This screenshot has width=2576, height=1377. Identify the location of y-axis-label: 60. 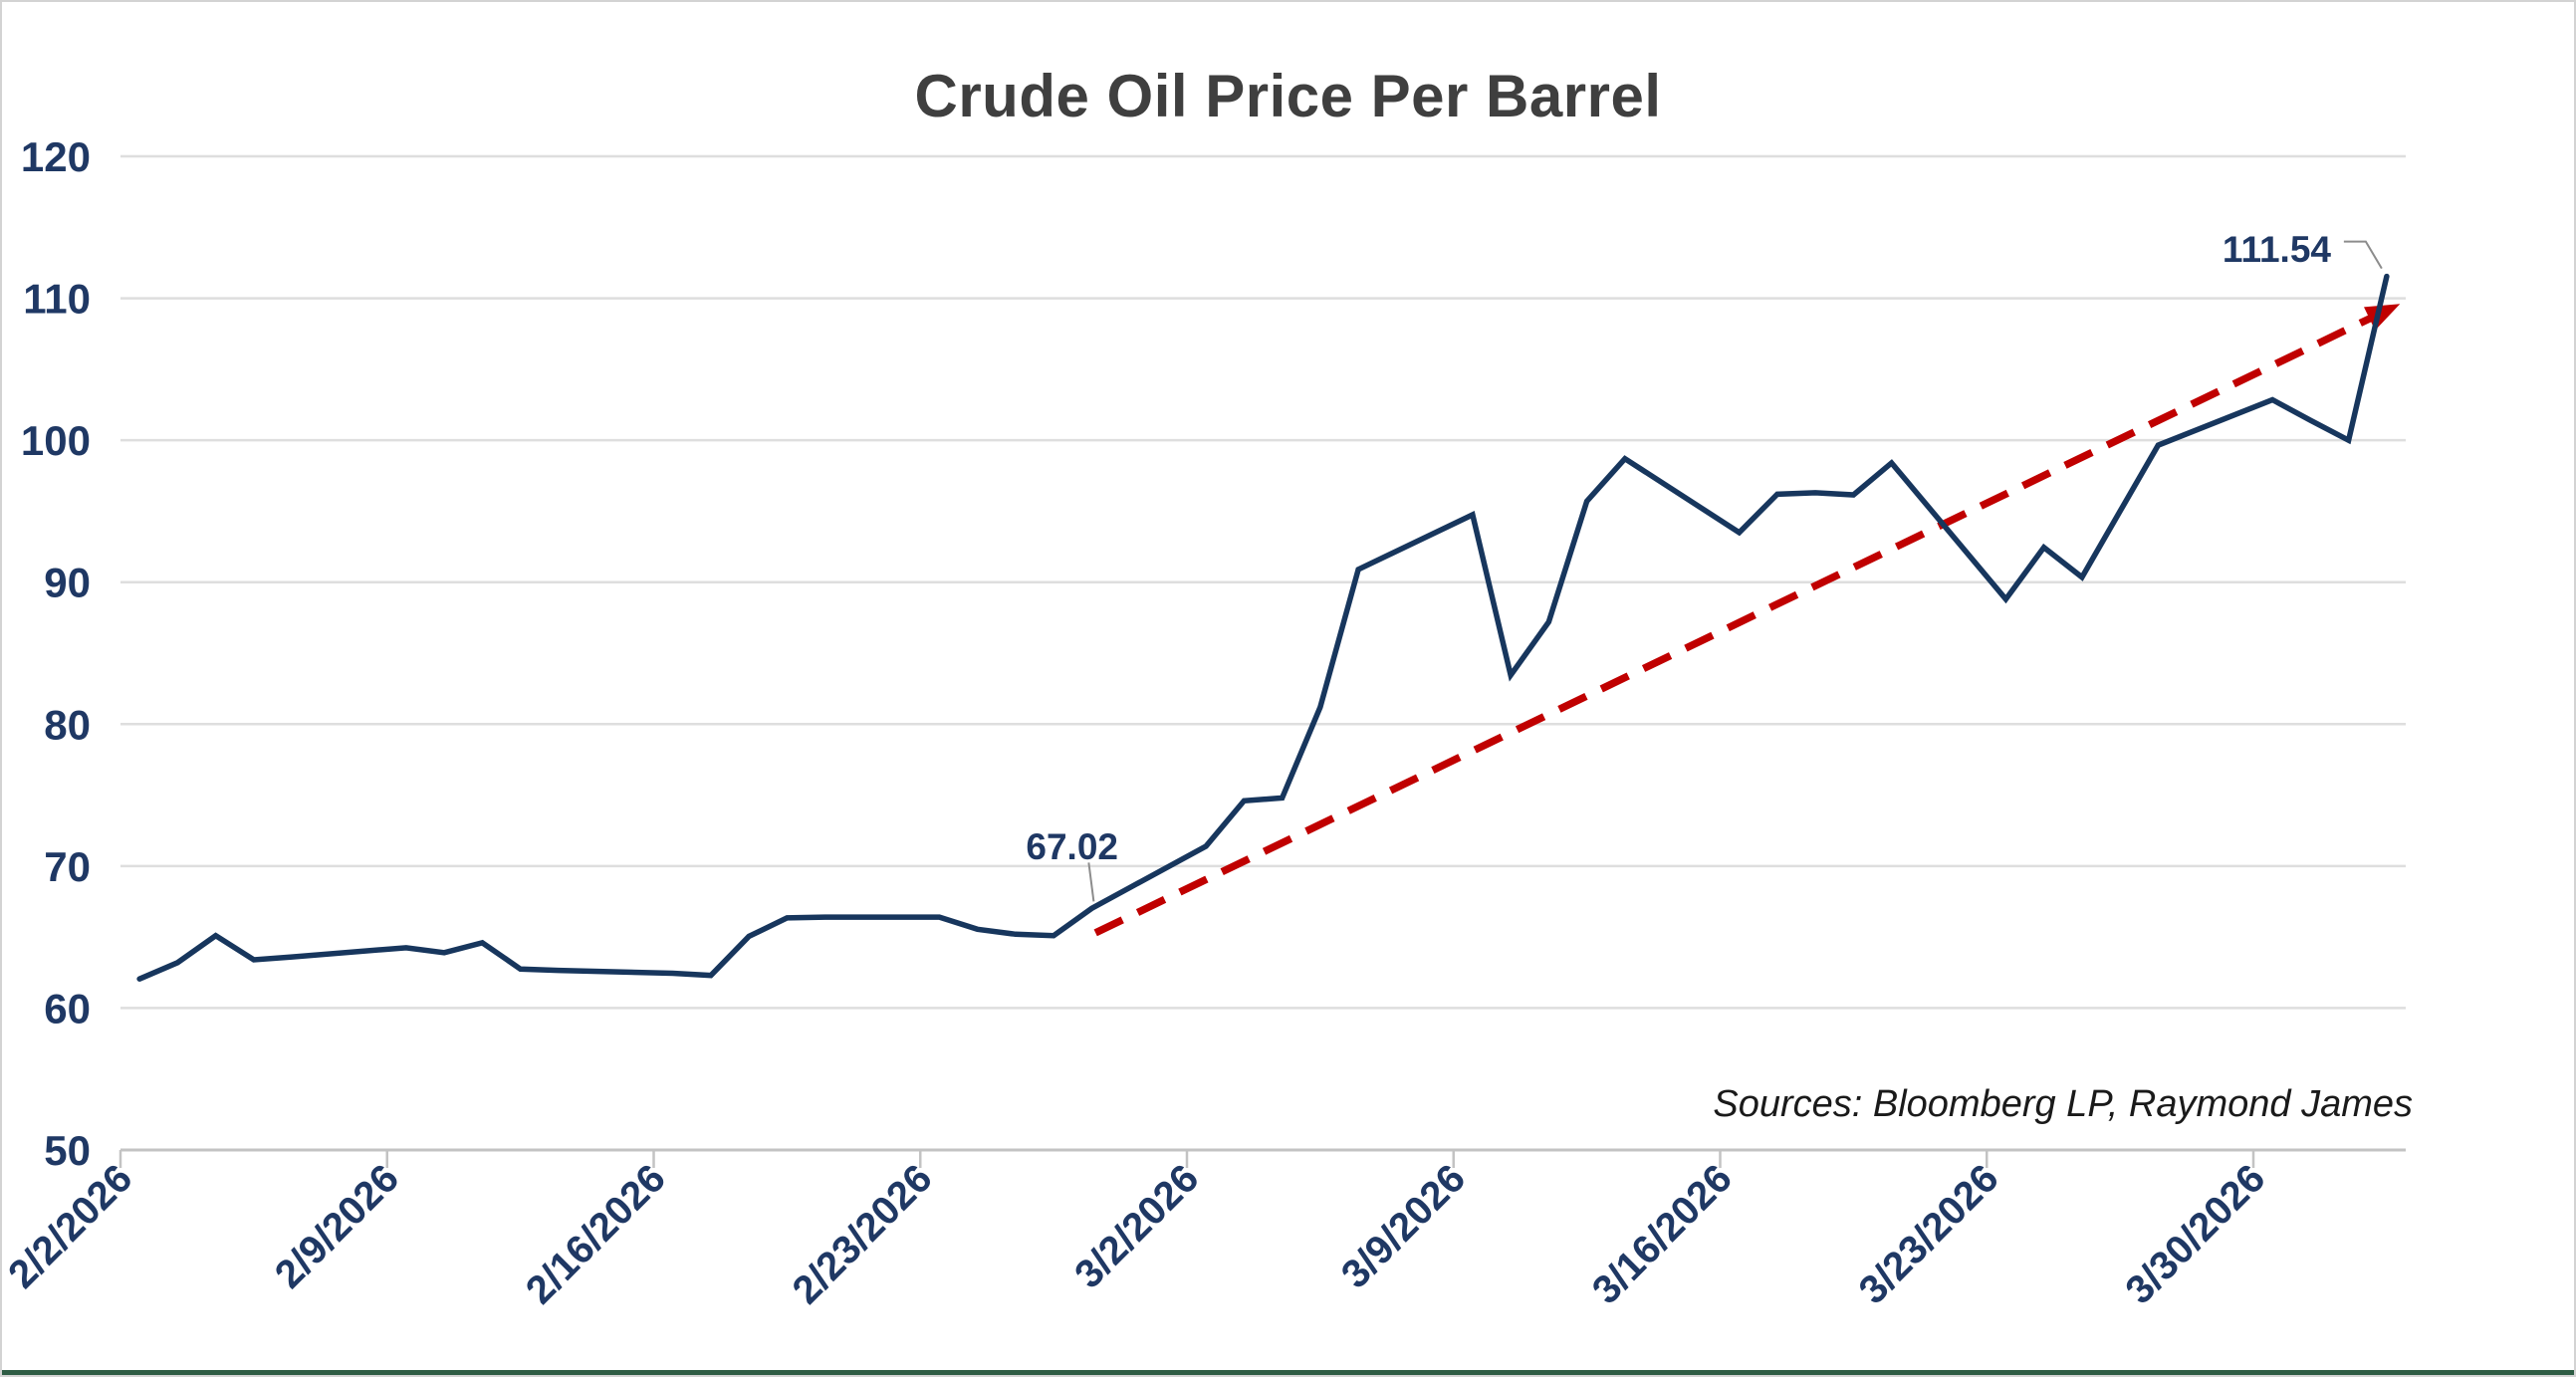
(67, 1008).